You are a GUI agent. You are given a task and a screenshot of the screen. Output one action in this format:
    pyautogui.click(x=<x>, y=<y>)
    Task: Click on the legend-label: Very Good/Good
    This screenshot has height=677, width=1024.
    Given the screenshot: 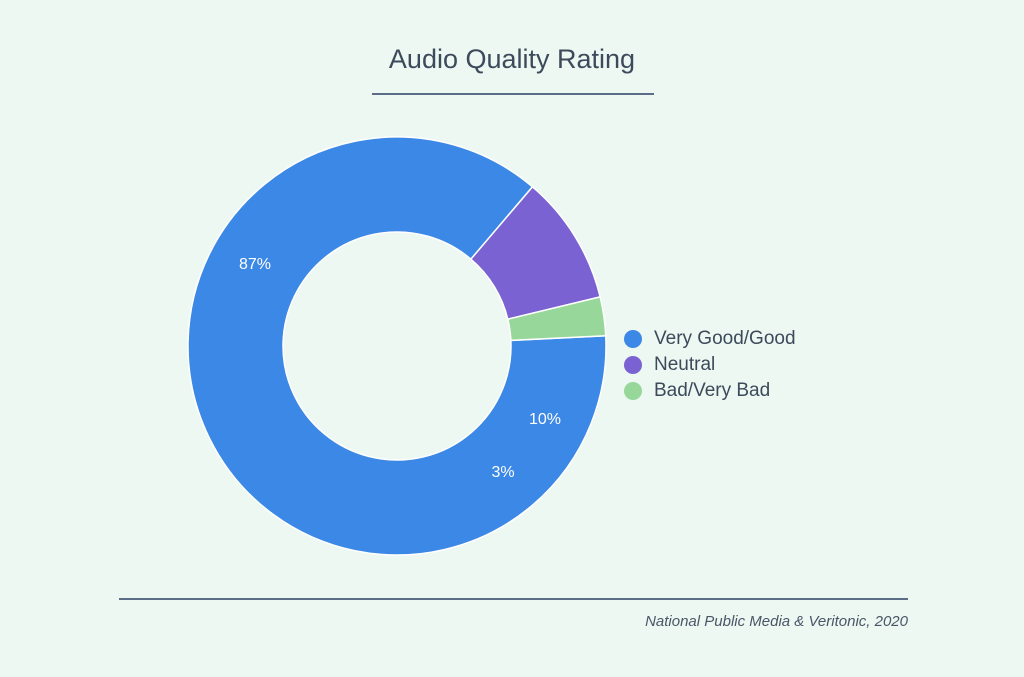 What is the action you would take?
    pyautogui.click(x=725, y=338)
    